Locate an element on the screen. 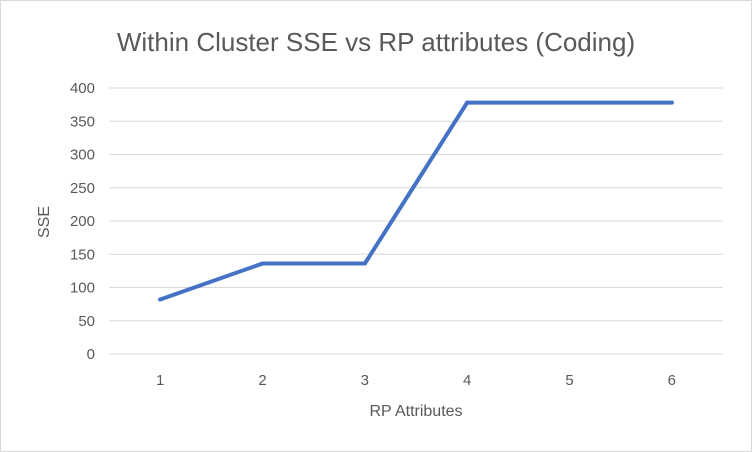  y-tick-label: 200 is located at coordinates (82, 221).